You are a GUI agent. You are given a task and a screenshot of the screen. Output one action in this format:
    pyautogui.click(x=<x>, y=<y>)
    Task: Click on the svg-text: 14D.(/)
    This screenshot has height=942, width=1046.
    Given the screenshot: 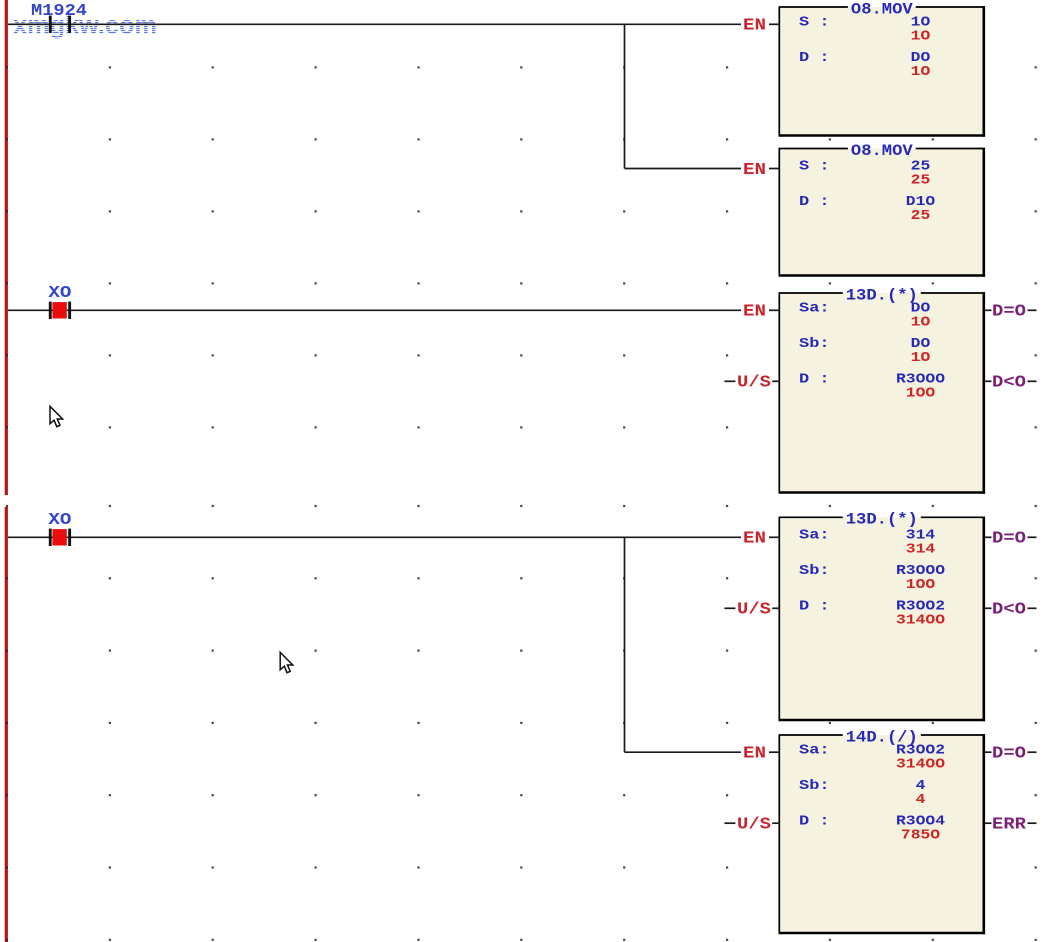 What is the action you would take?
    pyautogui.click(x=882, y=737)
    